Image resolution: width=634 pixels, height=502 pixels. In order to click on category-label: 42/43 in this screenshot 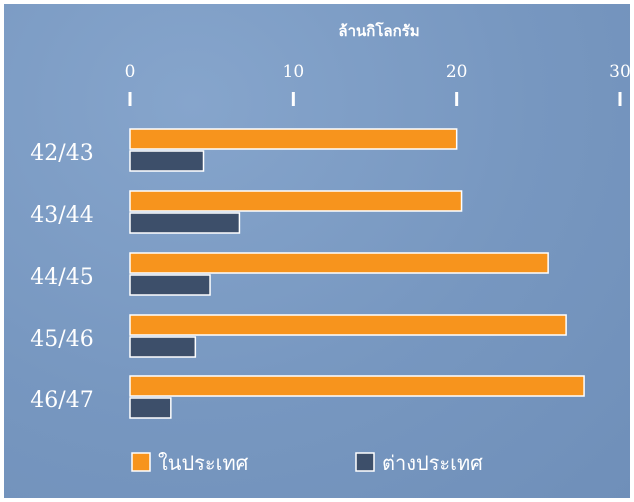, I will do `click(61, 153)`.